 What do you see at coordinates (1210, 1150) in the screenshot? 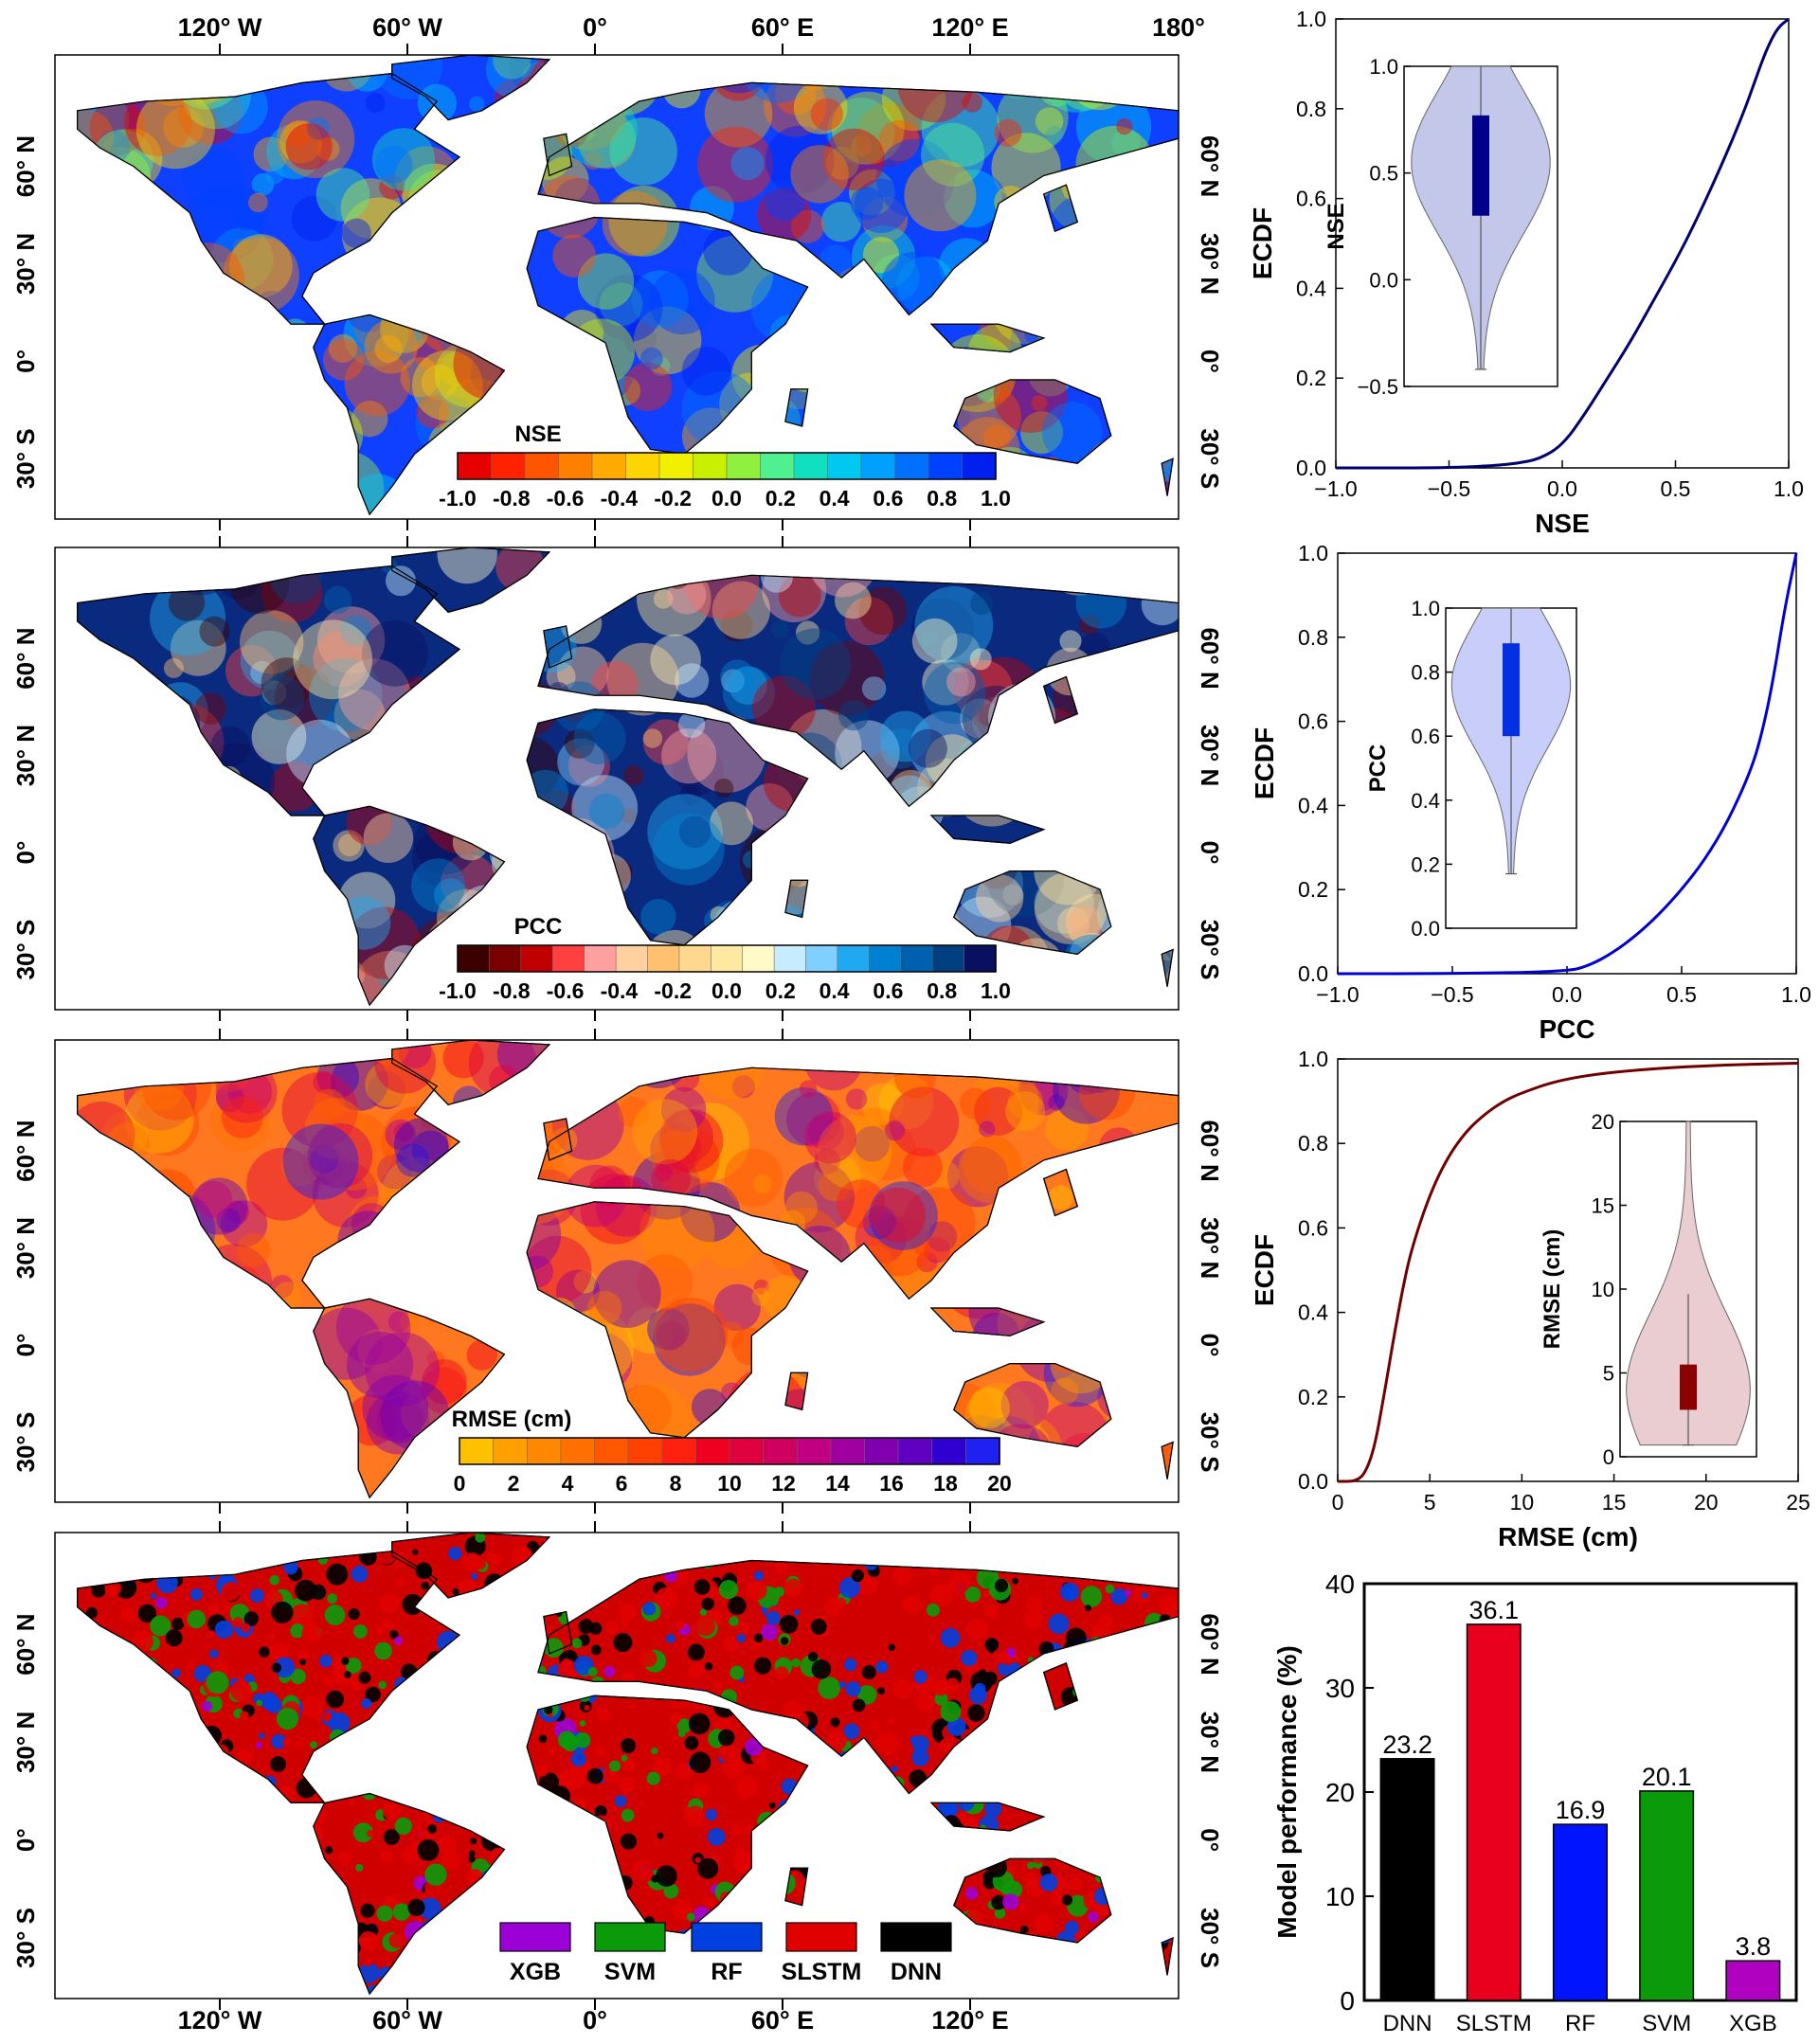
I see `lat-label-right: 60° N` at bounding box center [1210, 1150].